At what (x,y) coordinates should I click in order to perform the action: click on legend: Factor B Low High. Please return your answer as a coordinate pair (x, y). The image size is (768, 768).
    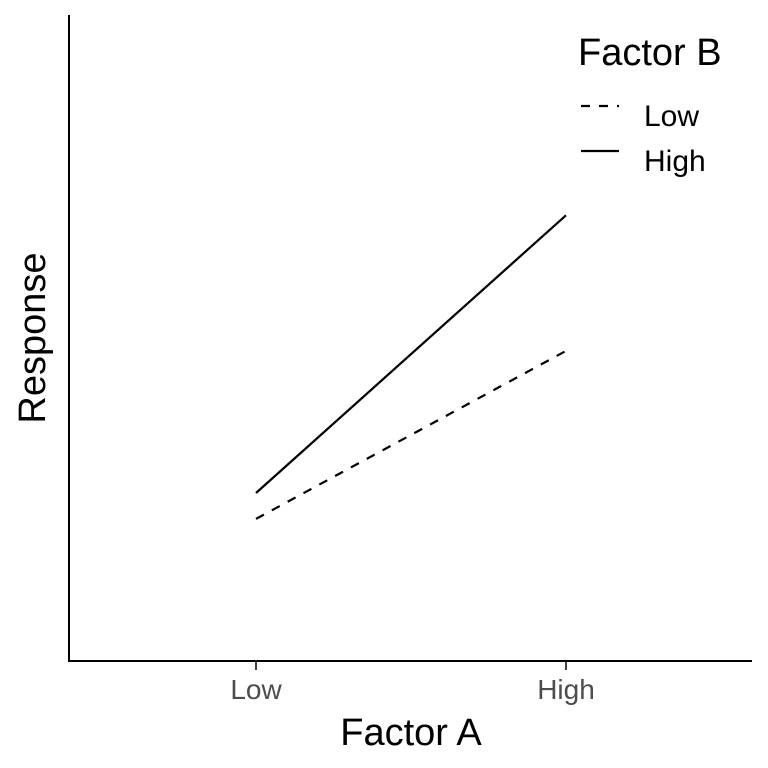
    Looking at the image, I should click on (650, 105).